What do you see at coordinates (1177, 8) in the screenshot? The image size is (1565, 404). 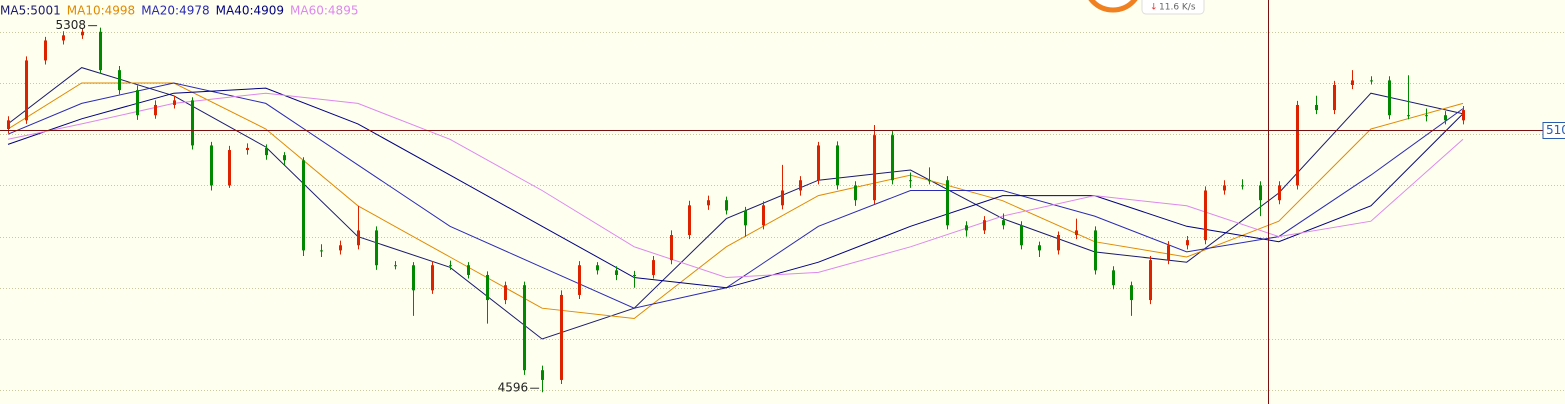 I see `overlay-speed: 11.6 K/s` at bounding box center [1177, 8].